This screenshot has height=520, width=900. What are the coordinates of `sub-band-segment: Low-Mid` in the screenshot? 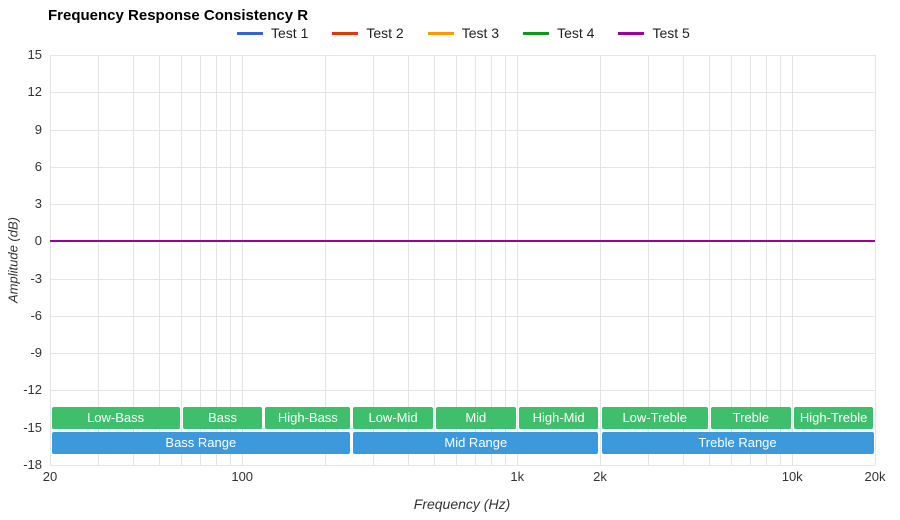 It's located at (393, 418).